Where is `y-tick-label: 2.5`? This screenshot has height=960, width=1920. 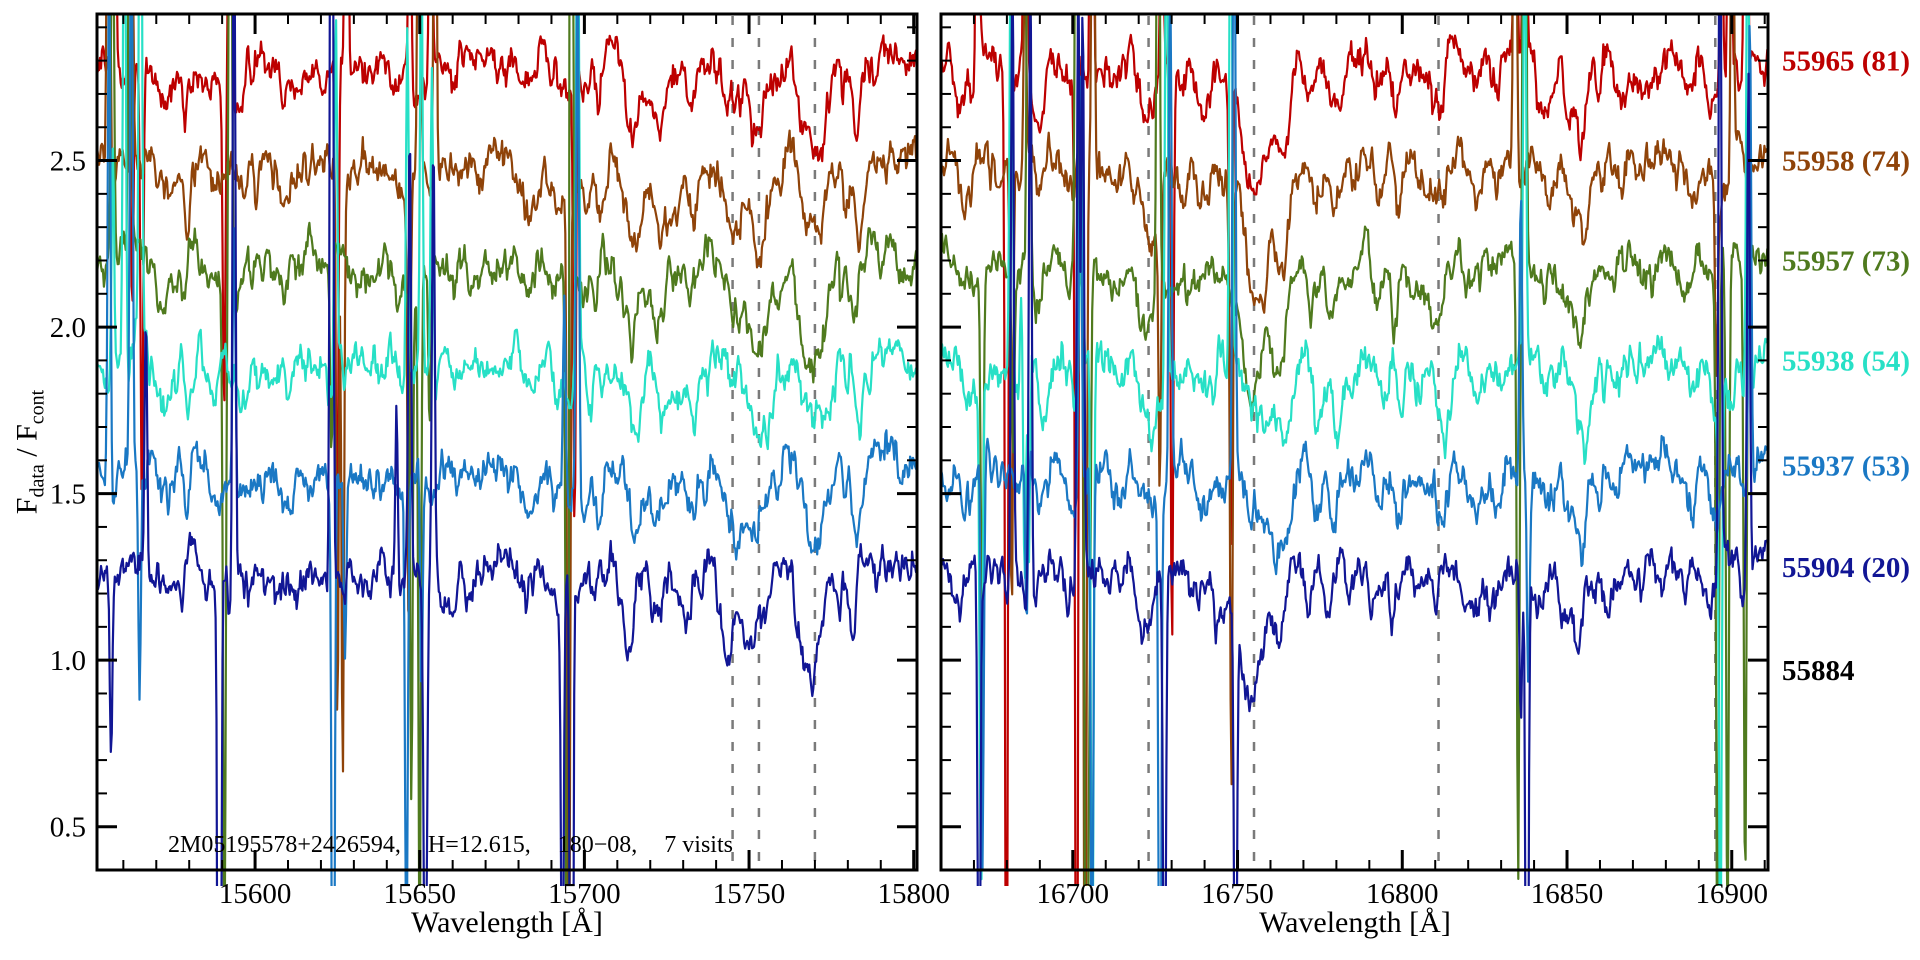
y-tick-label: 2.5 is located at coordinates (68, 162).